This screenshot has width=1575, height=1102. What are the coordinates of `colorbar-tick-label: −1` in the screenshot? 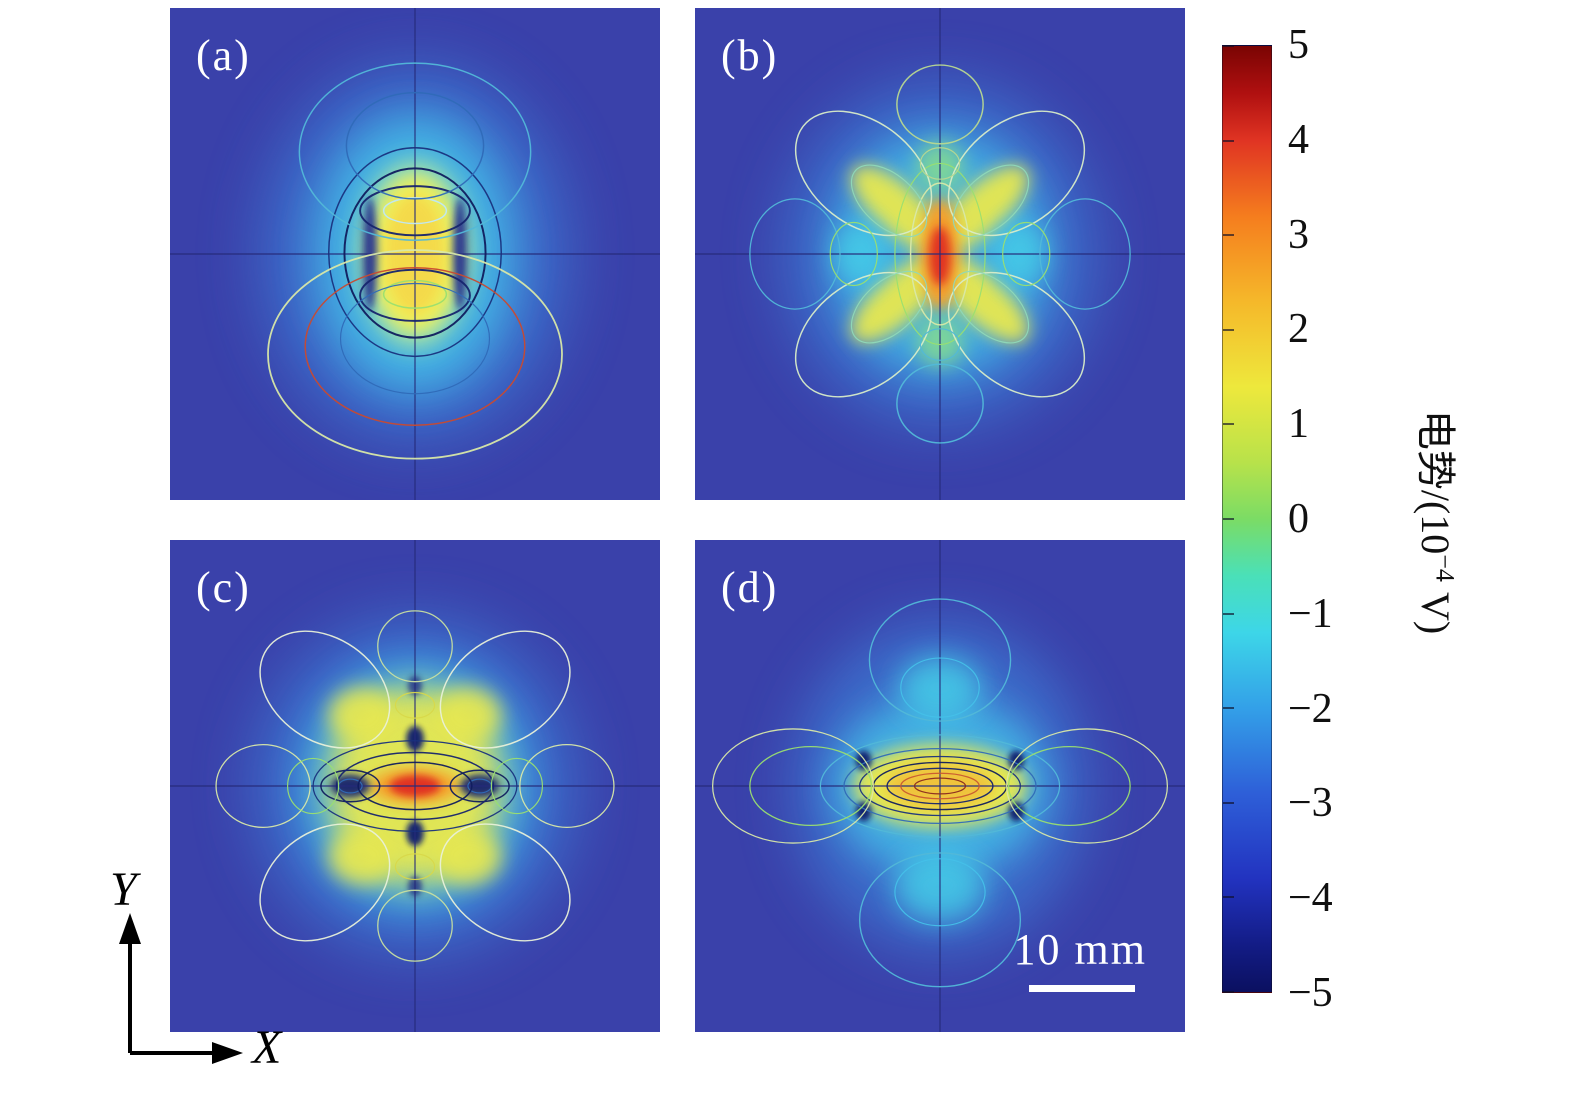 It's located at (1310, 613).